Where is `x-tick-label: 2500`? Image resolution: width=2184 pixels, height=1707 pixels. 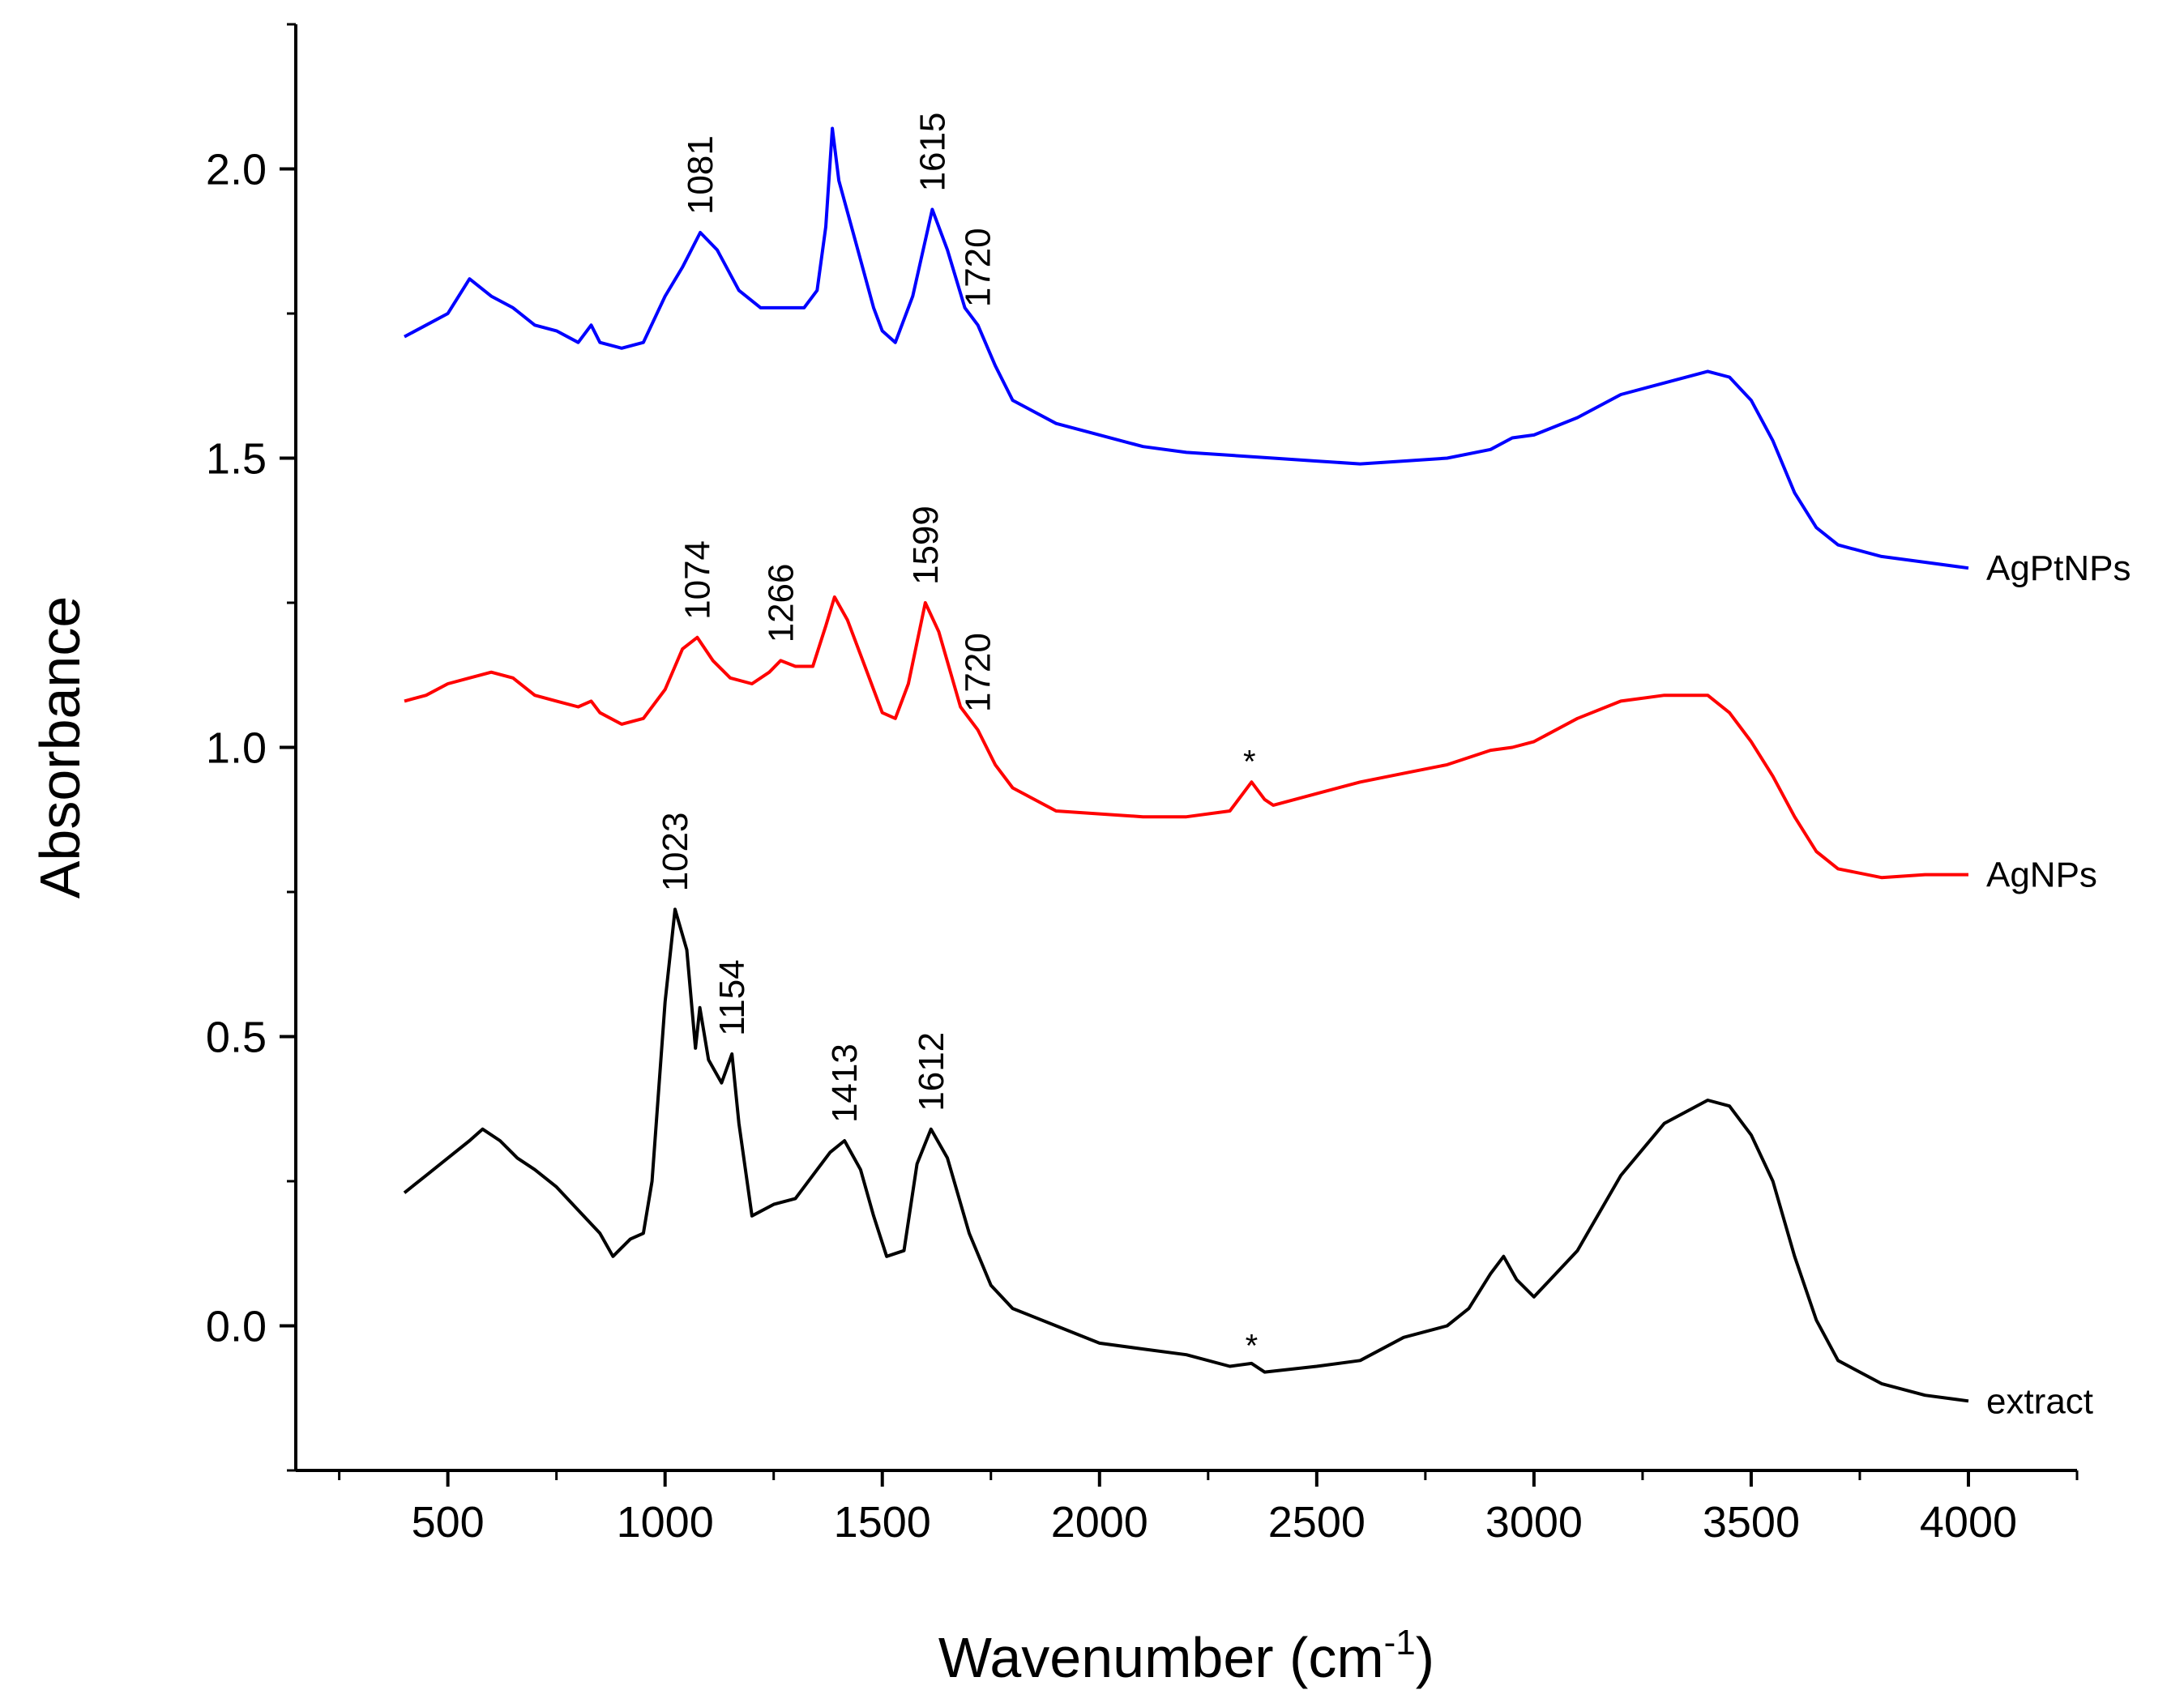 x-tick-label: 2500 is located at coordinates (1317, 1522).